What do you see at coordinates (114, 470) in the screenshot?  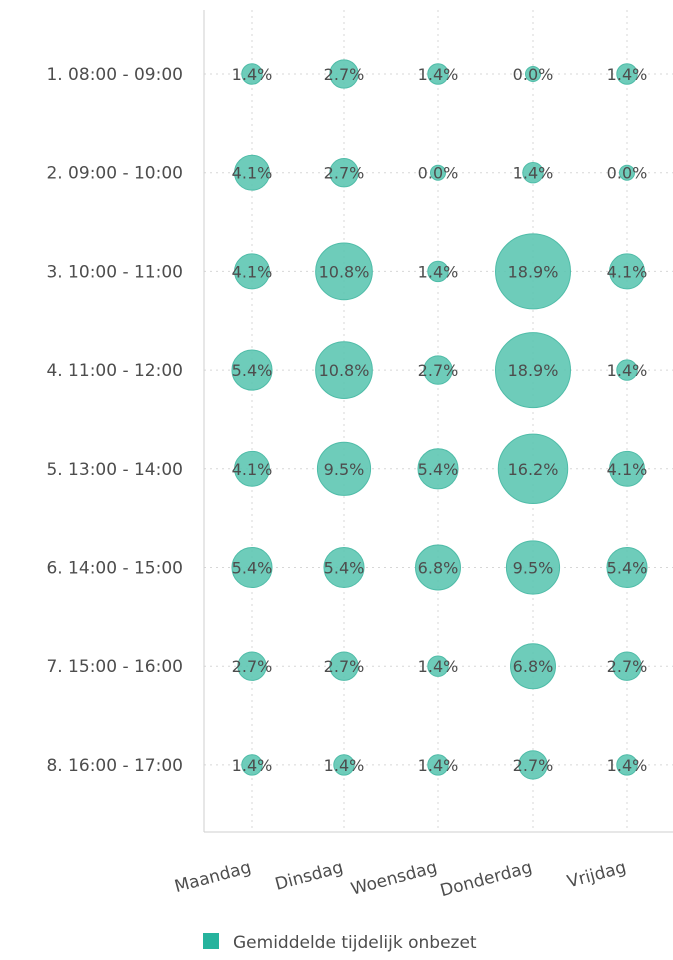 I see `y-tick-label: 5. 13:00 - 14:00` at bounding box center [114, 470].